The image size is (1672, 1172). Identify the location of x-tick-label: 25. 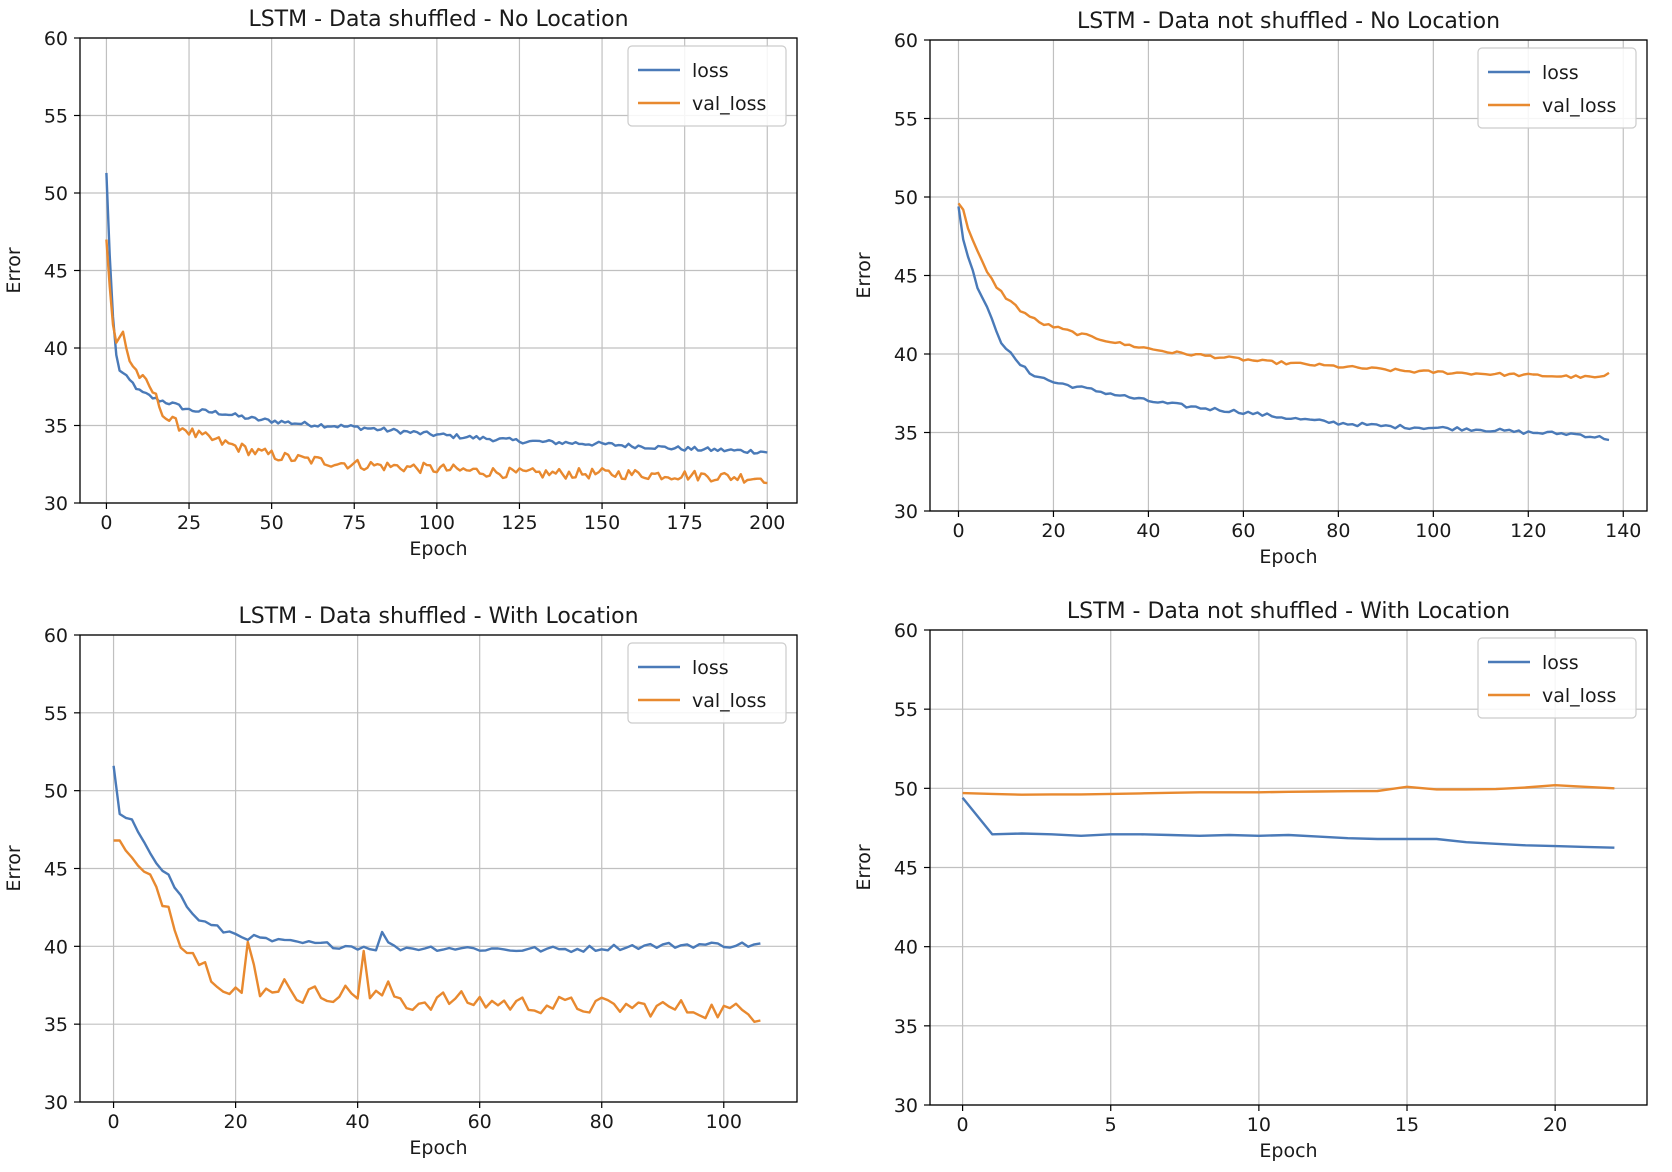
(189, 523).